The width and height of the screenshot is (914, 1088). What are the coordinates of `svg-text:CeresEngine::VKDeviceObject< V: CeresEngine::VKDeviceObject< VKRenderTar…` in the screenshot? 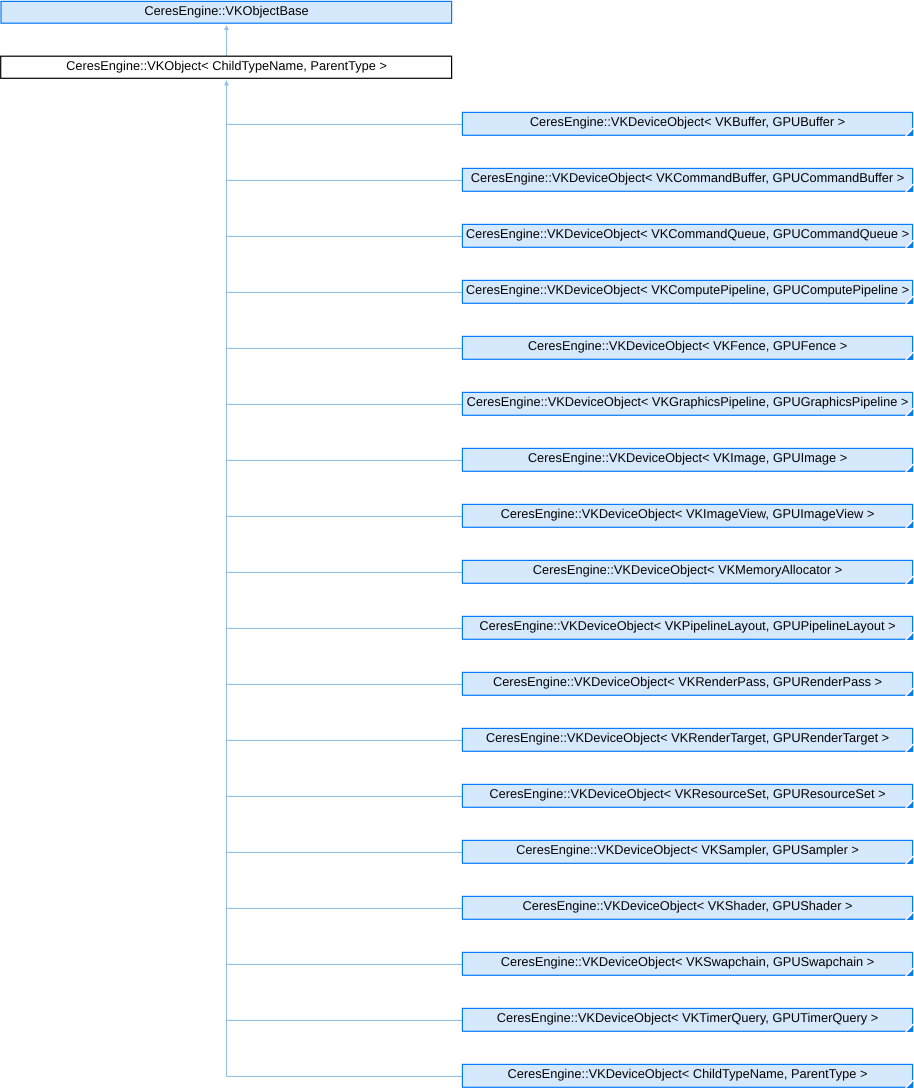 It's located at (687, 737).